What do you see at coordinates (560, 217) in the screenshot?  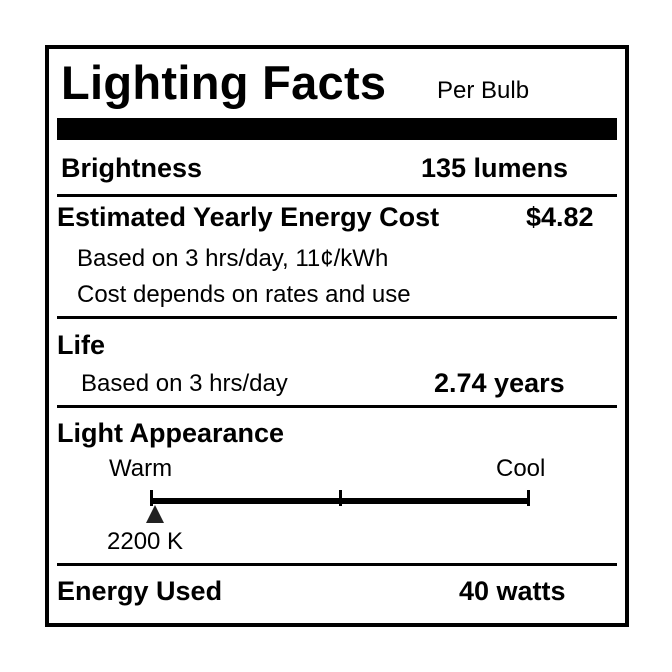 I see `energy-cost-value: $4.82` at bounding box center [560, 217].